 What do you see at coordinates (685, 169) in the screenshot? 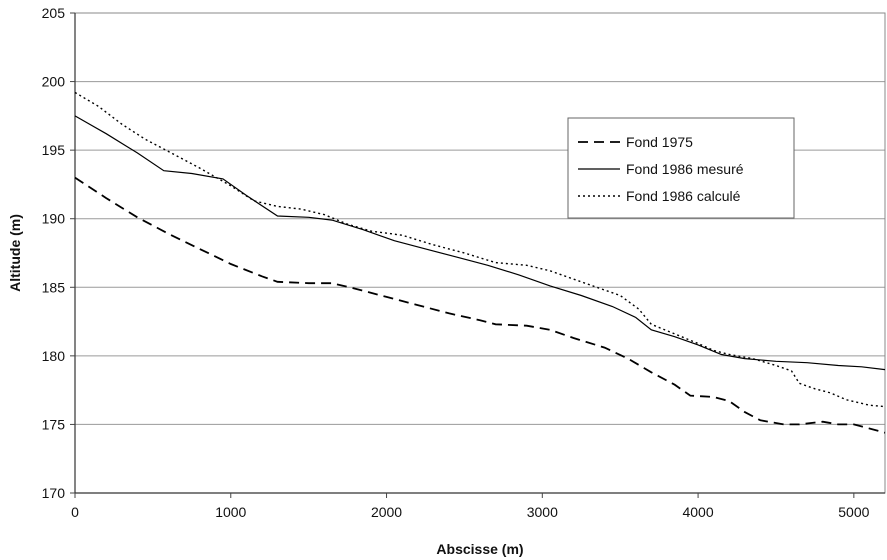
I see `legend-label-2: Fond 1986 mesuré` at bounding box center [685, 169].